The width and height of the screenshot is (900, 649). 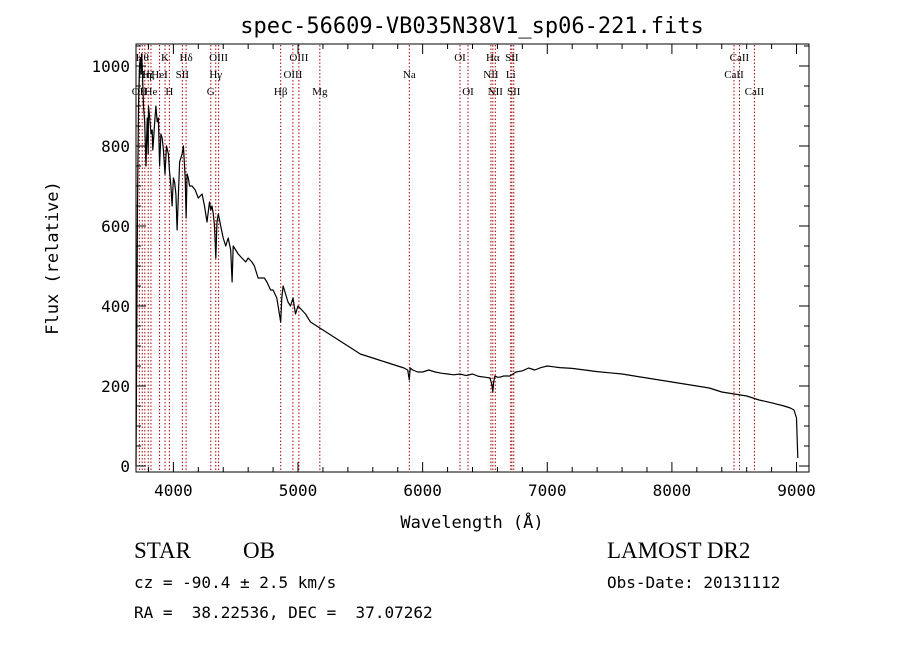 What do you see at coordinates (218, 58) in the screenshot?
I see `line-marker-label-12: OIII` at bounding box center [218, 58].